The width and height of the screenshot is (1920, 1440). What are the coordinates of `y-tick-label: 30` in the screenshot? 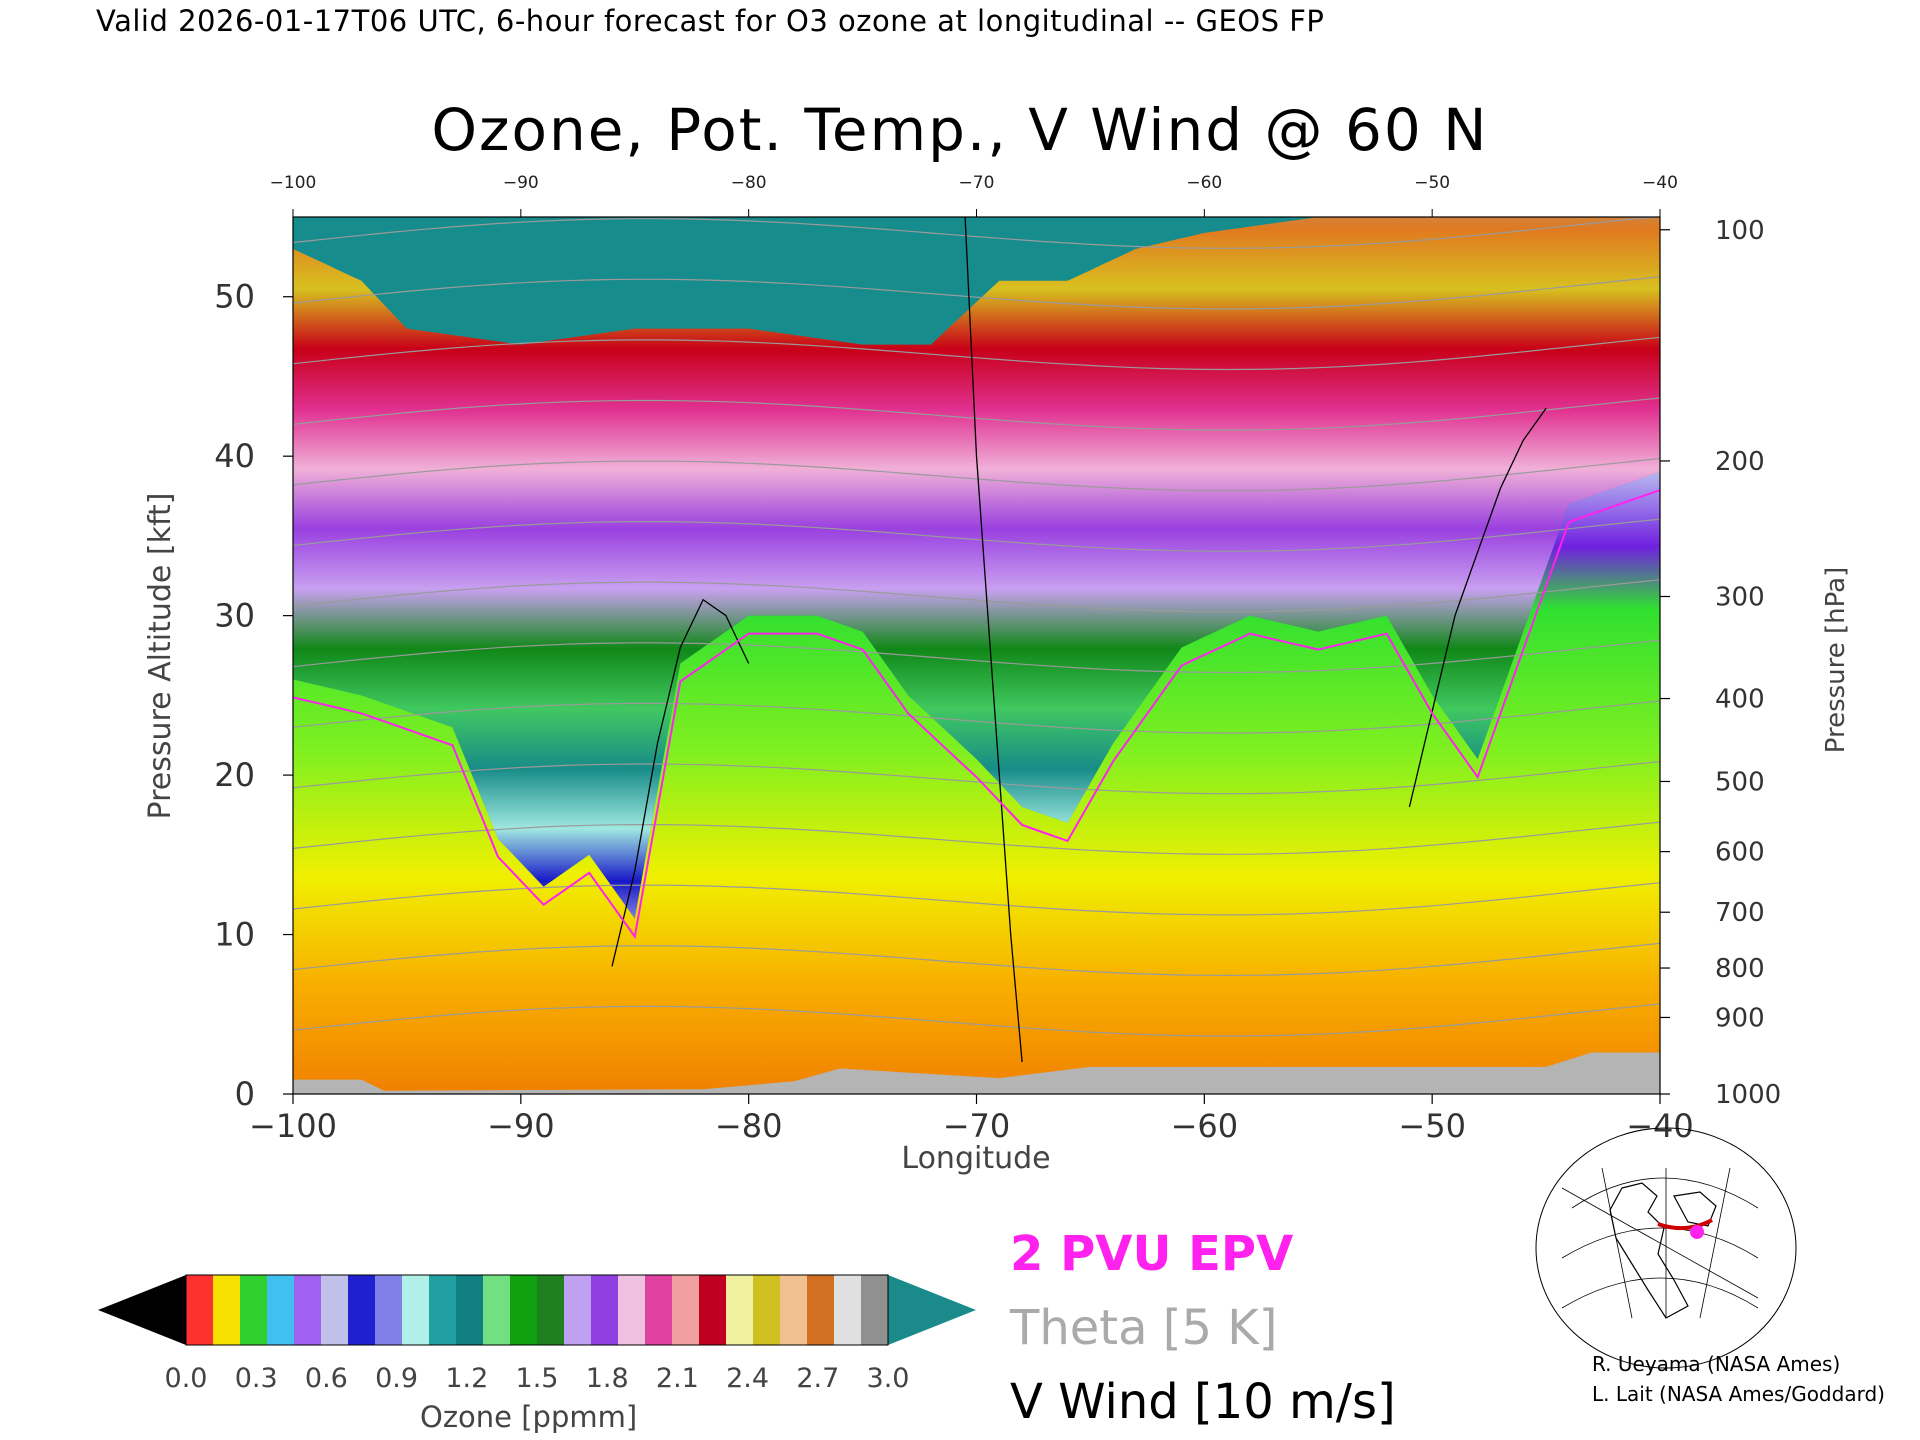 It's located at (234, 616).